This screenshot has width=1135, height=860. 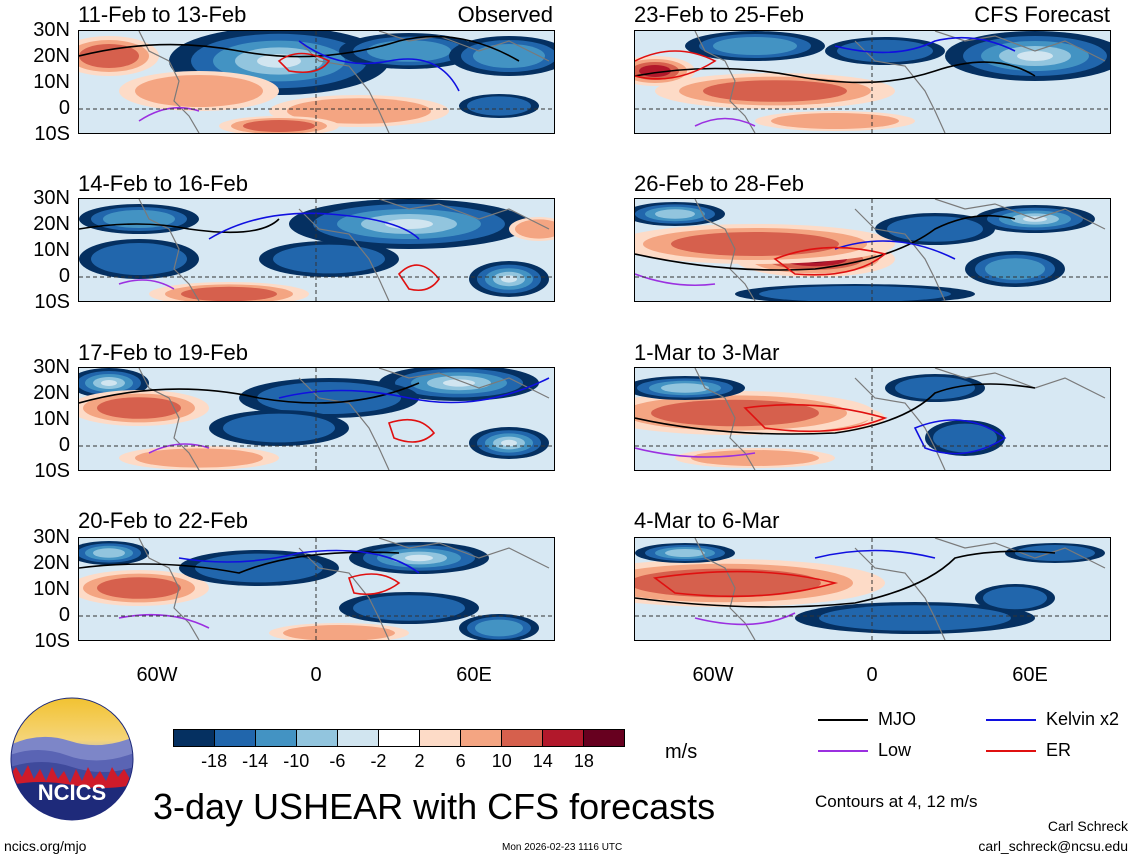 What do you see at coordinates (163, 520) in the screenshot?
I see `panel-title-4: 20-Feb to 22-Feb` at bounding box center [163, 520].